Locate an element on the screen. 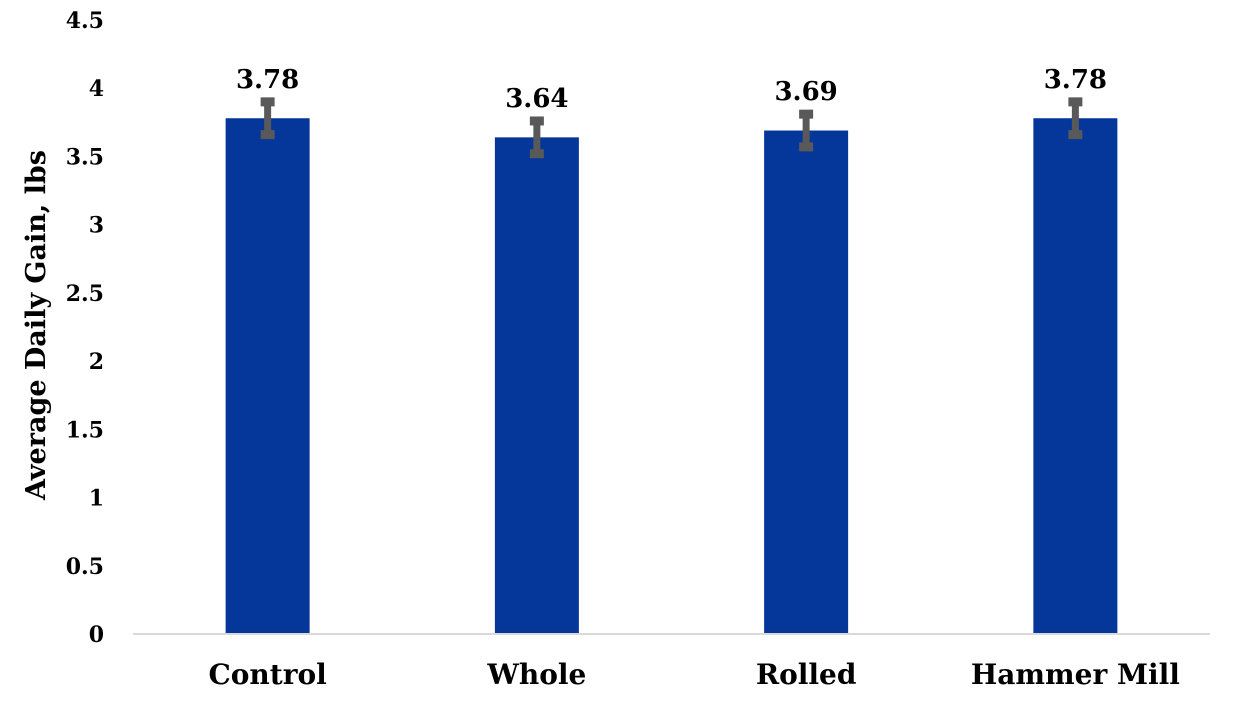 The image size is (1250, 704). x-tick-label: Control is located at coordinates (267, 674).